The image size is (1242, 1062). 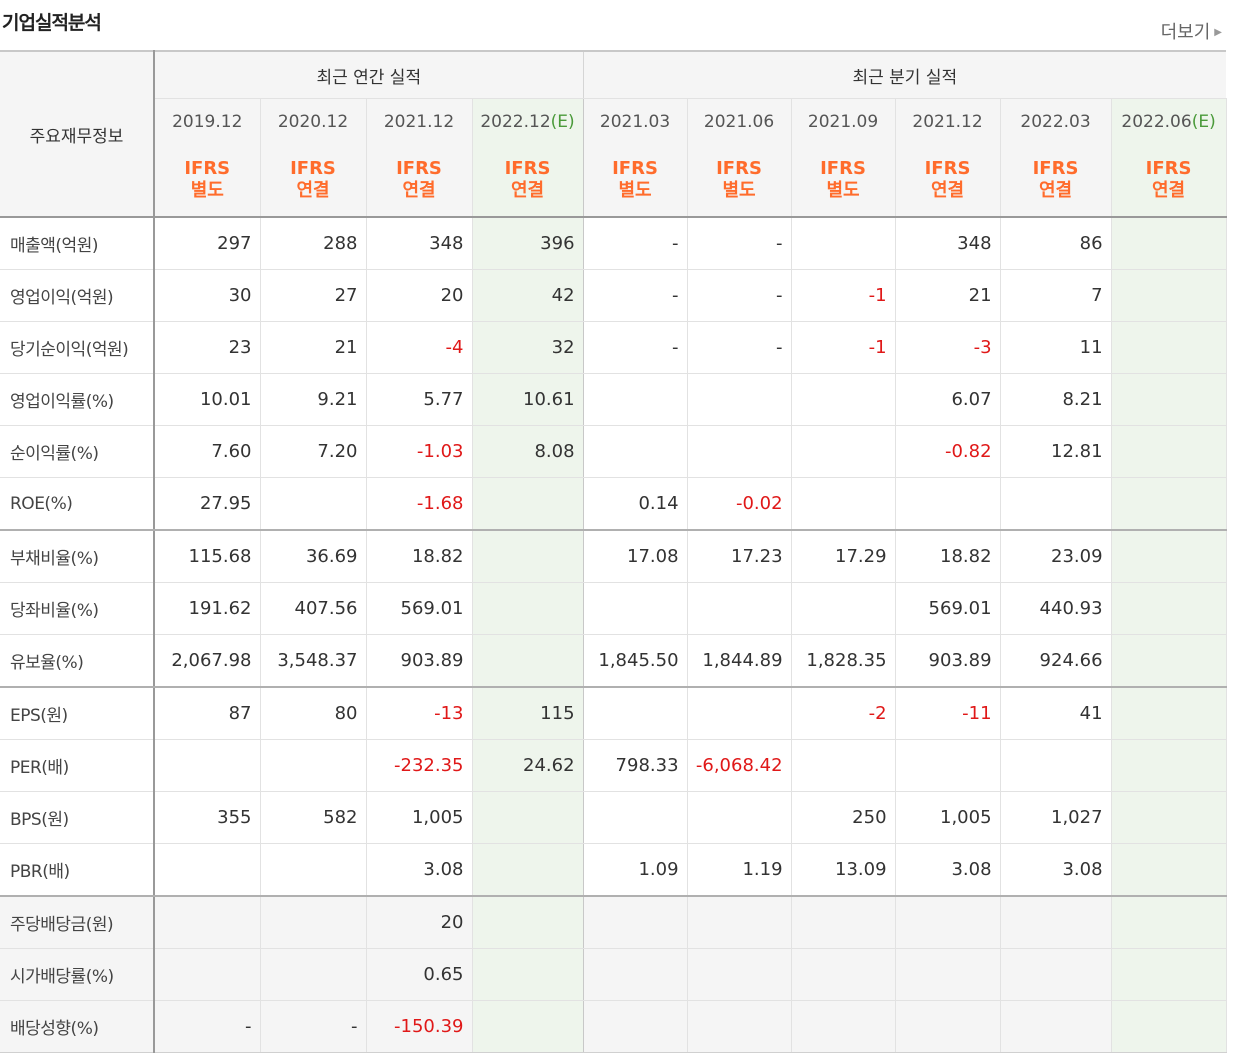 What do you see at coordinates (905, 74) in the screenshot?
I see `quarter-group-header: 최근 분기 실적` at bounding box center [905, 74].